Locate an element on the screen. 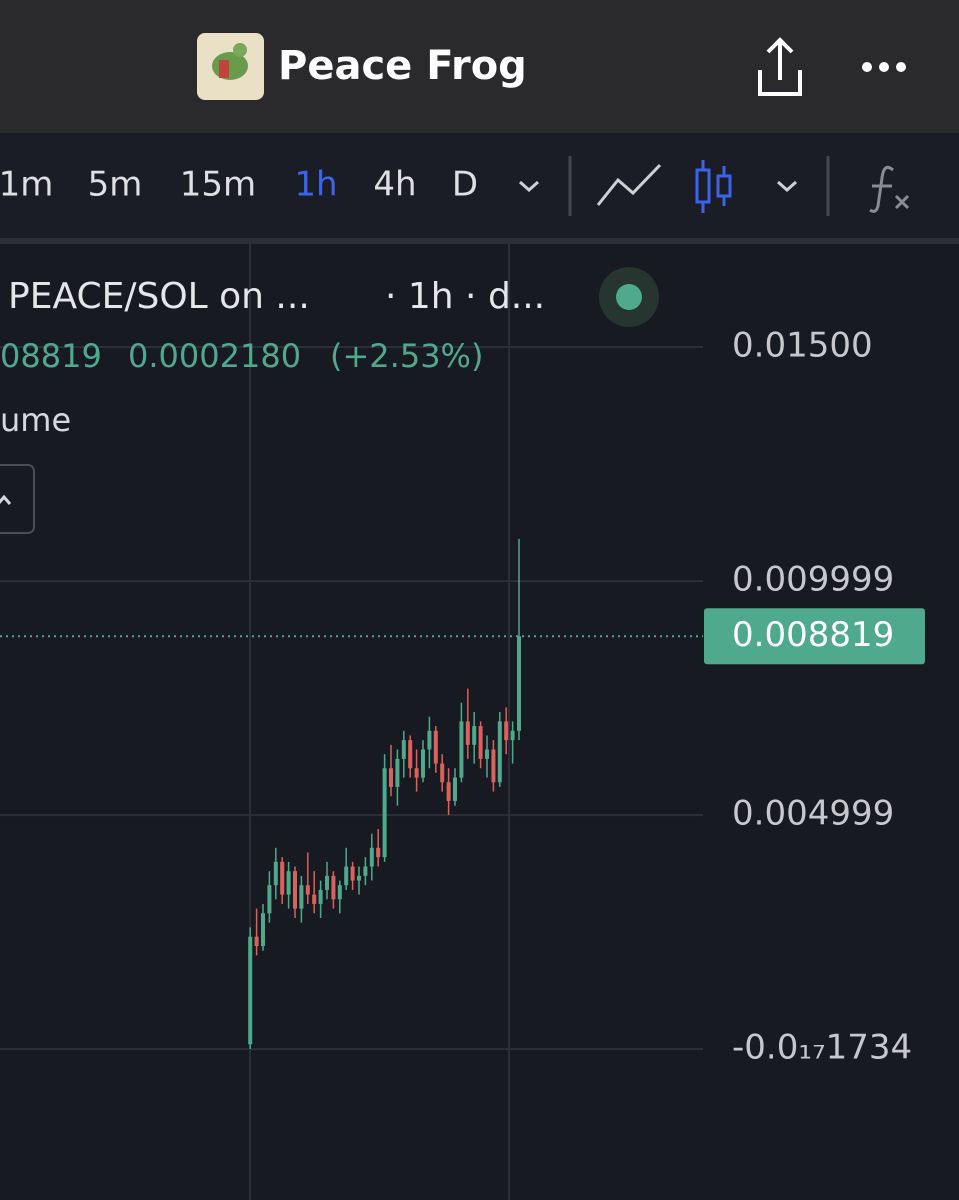 The image size is (959, 1200). indicators-button is located at coordinates (889, 189).